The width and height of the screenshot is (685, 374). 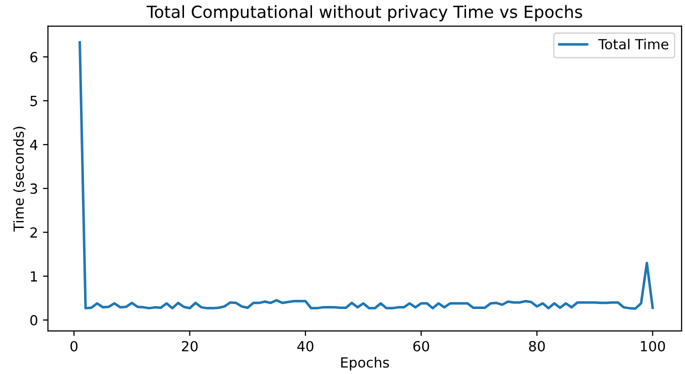 What do you see at coordinates (652, 346) in the screenshot?
I see `x-tick-label: 100` at bounding box center [652, 346].